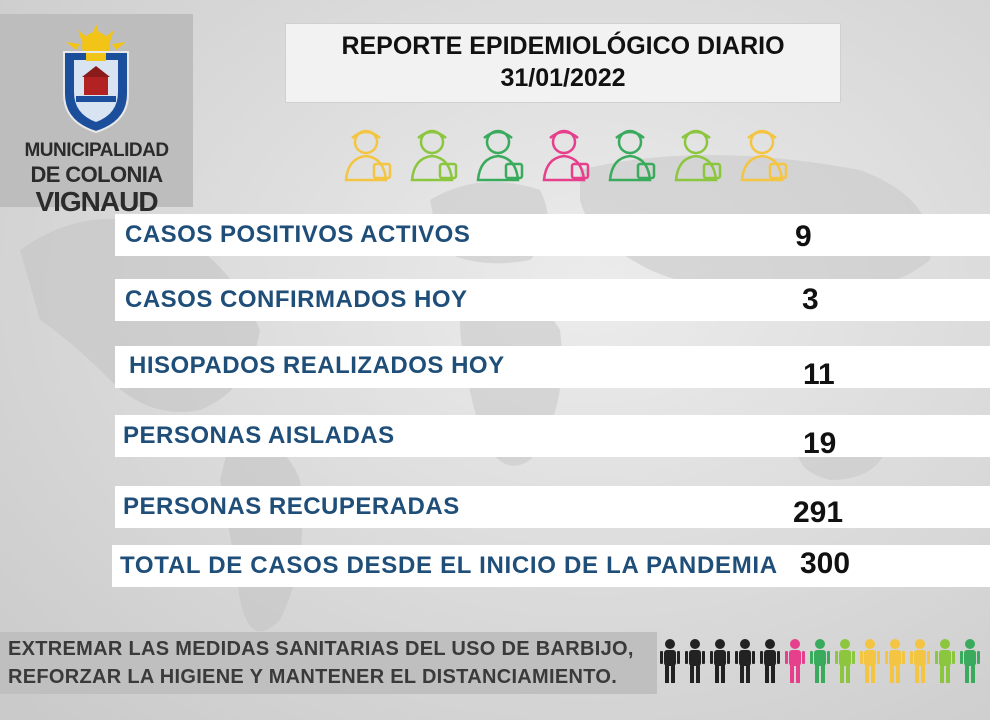 The height and width of the screenshot is (720, 990). Describe the element at coordinates (698, 155) in the screenshot. I see `cleaner-icon` at that location.